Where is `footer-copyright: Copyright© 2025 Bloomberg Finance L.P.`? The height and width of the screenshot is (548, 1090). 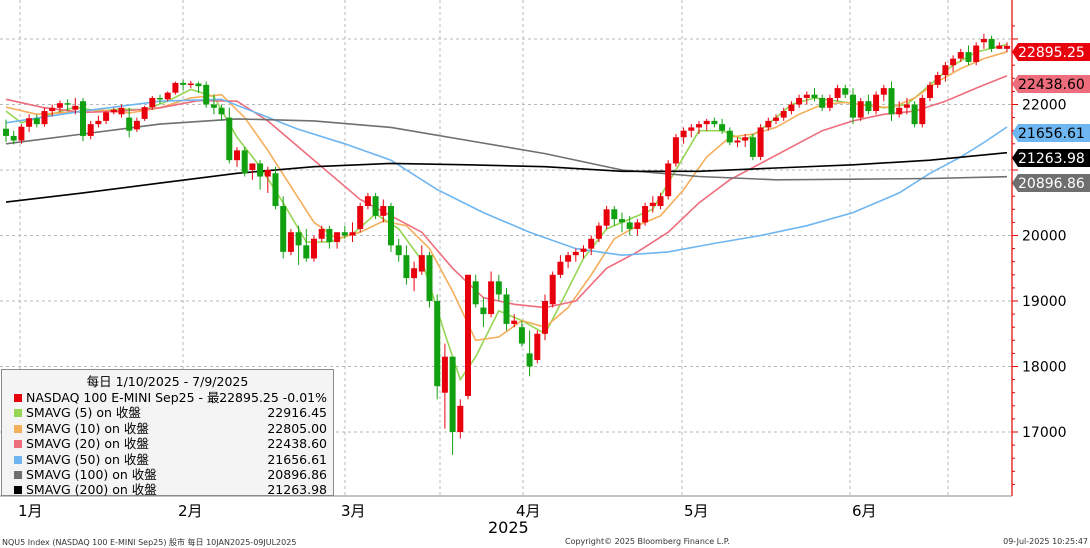
footer-copyright: Copyright© 2025 Bloomberg Finance L.P. is located at coordinates (647, 541).